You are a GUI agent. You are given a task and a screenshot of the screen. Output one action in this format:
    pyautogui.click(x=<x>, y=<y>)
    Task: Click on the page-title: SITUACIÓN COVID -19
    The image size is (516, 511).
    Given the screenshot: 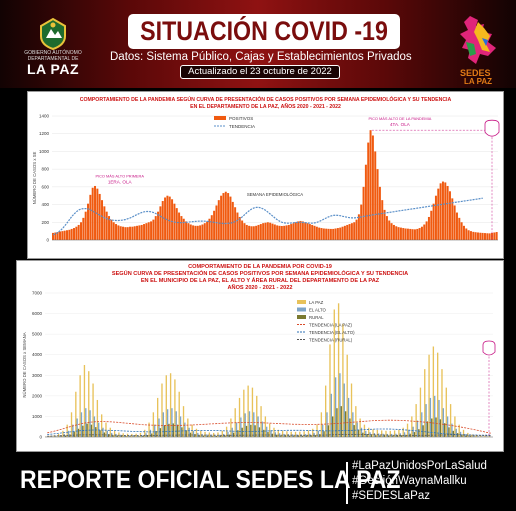 What is the action you would take?
    pyautogui.click(x=264, y=31)
    